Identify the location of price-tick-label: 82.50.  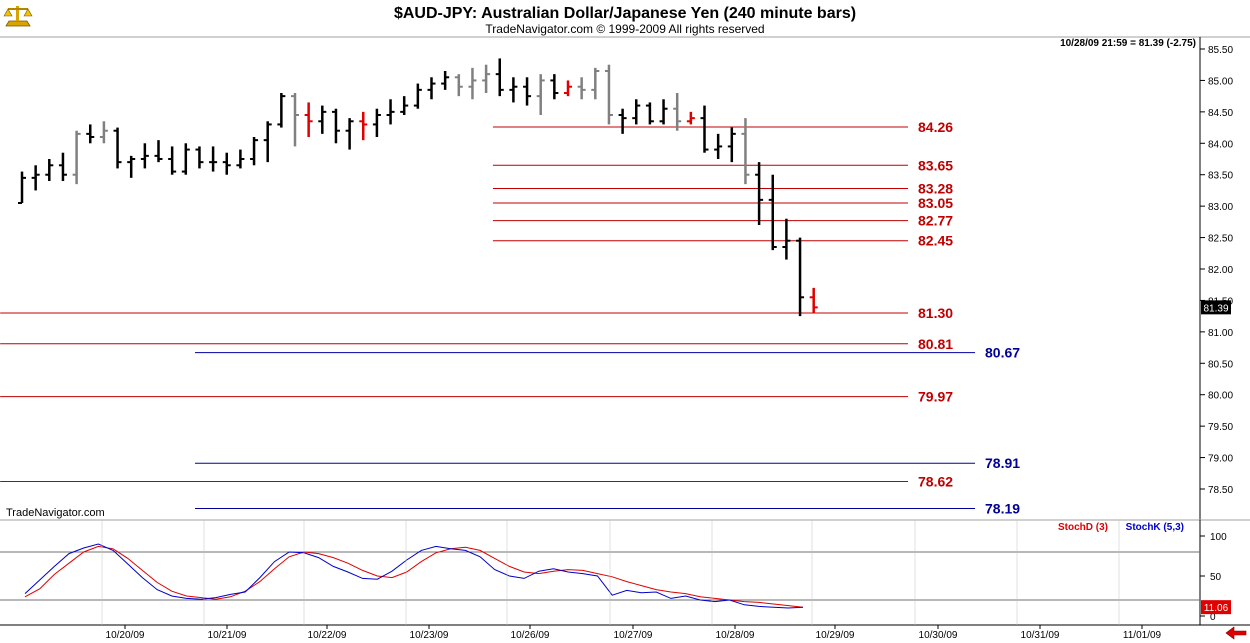
(1220, 239).